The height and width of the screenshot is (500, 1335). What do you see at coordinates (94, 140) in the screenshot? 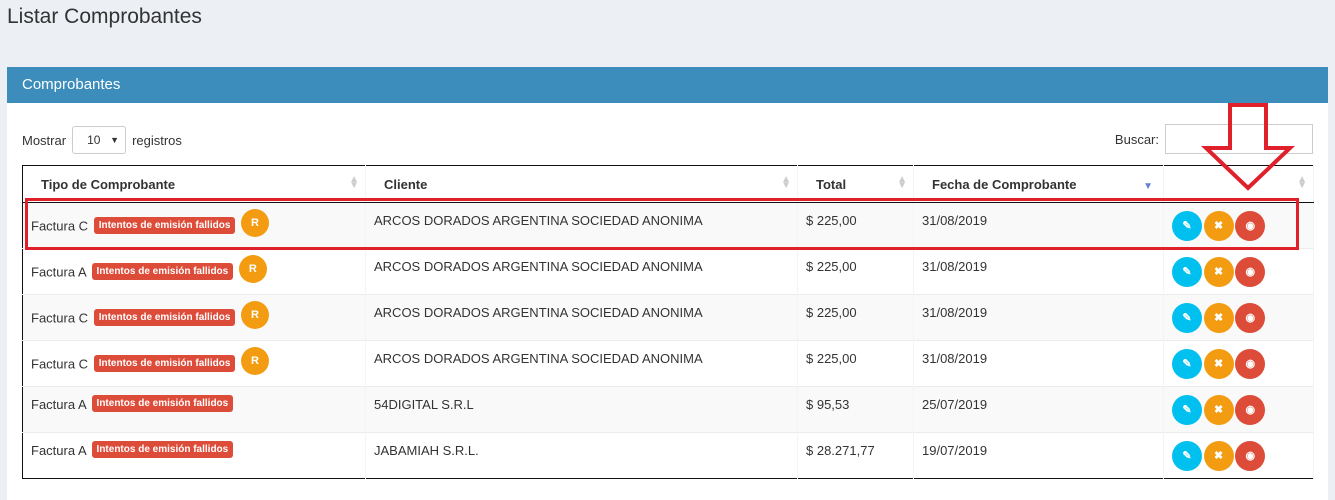
I see `page-length-value: 10` at bounding box center [94, 140].